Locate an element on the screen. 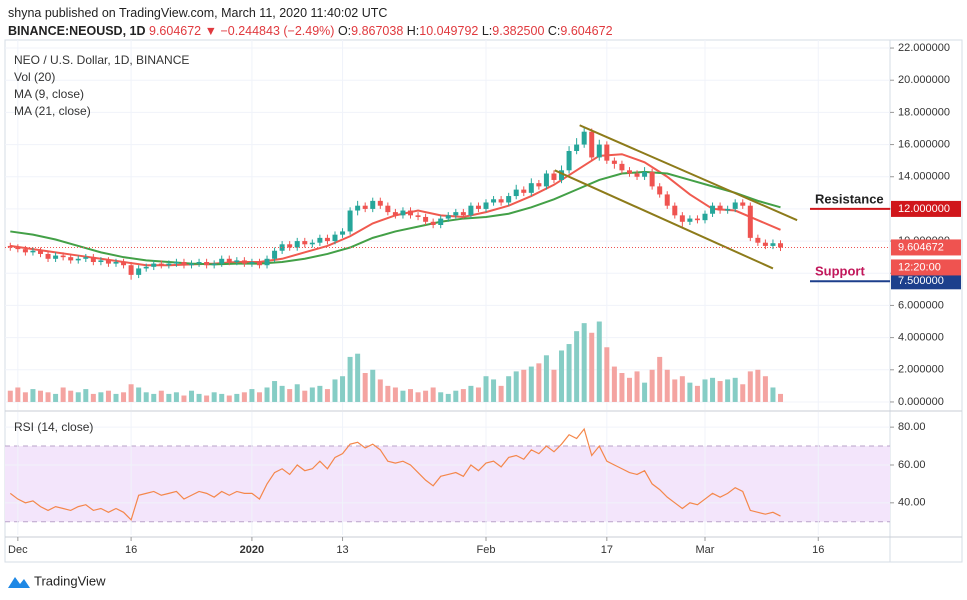  legend-entry: Vol (20) is located at coordinates (34, 77).